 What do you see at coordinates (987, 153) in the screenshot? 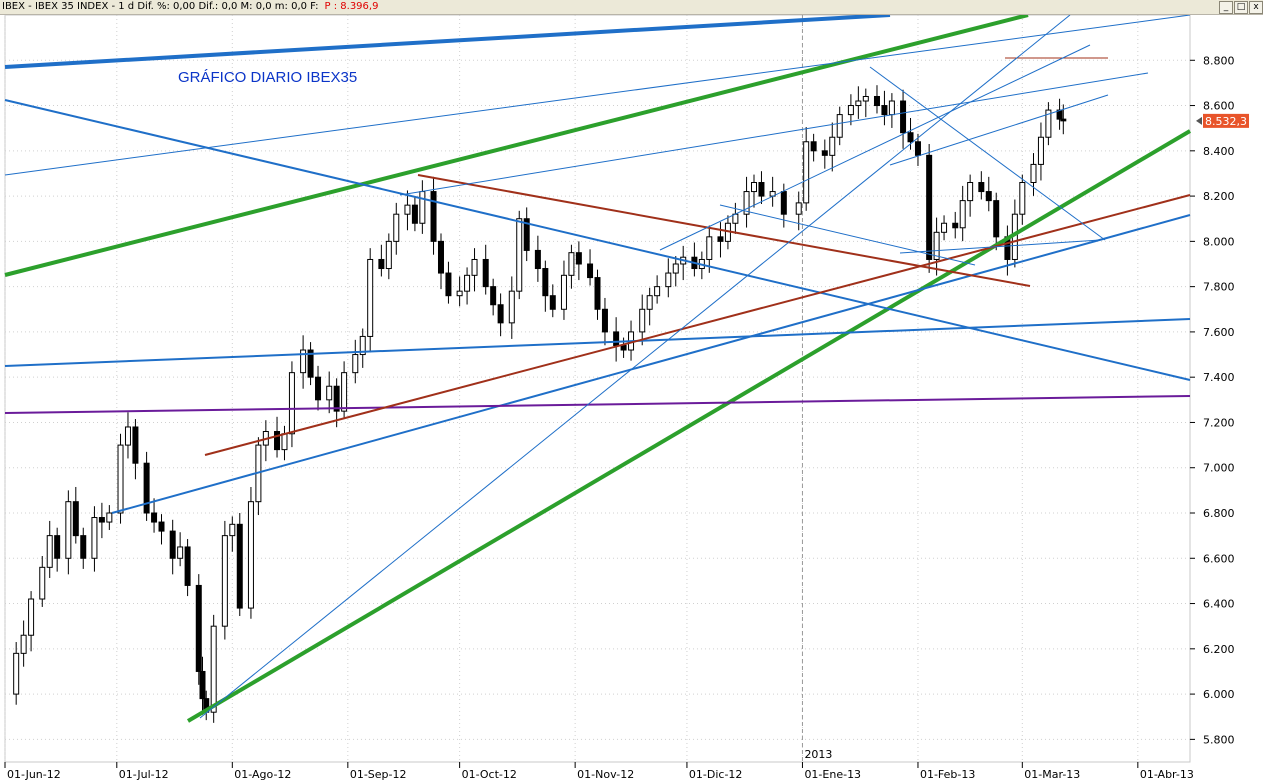
I see `fan-line-down` at bounding box center [987, 153].